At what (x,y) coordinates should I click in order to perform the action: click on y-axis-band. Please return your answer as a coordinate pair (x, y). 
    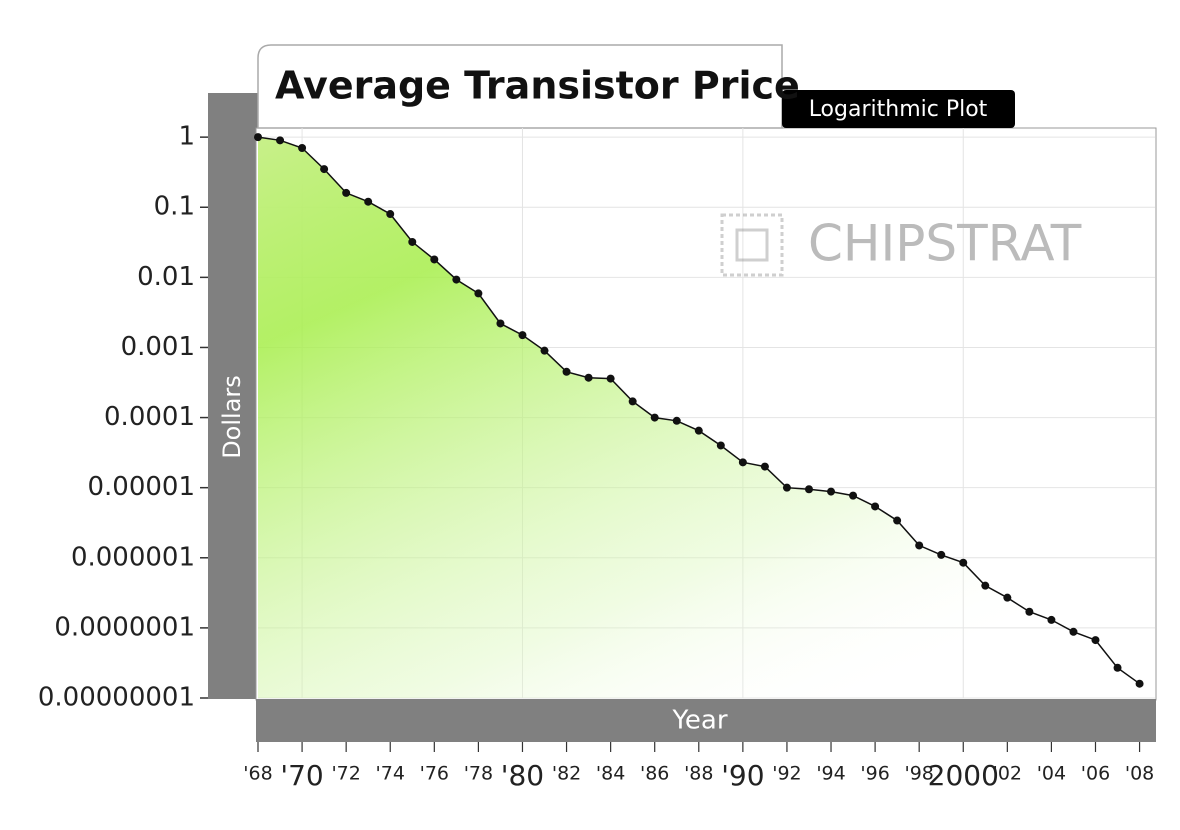
    Looking at the image, I should click on (233, 396).